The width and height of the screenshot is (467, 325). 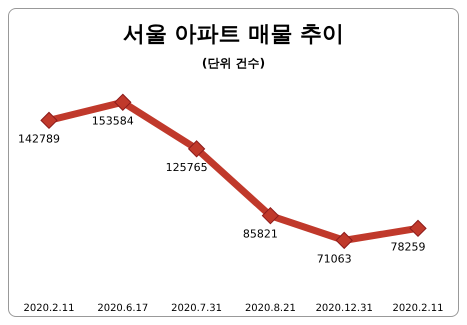 I want to click on data-label: 153584, so click(x=113, y=121).